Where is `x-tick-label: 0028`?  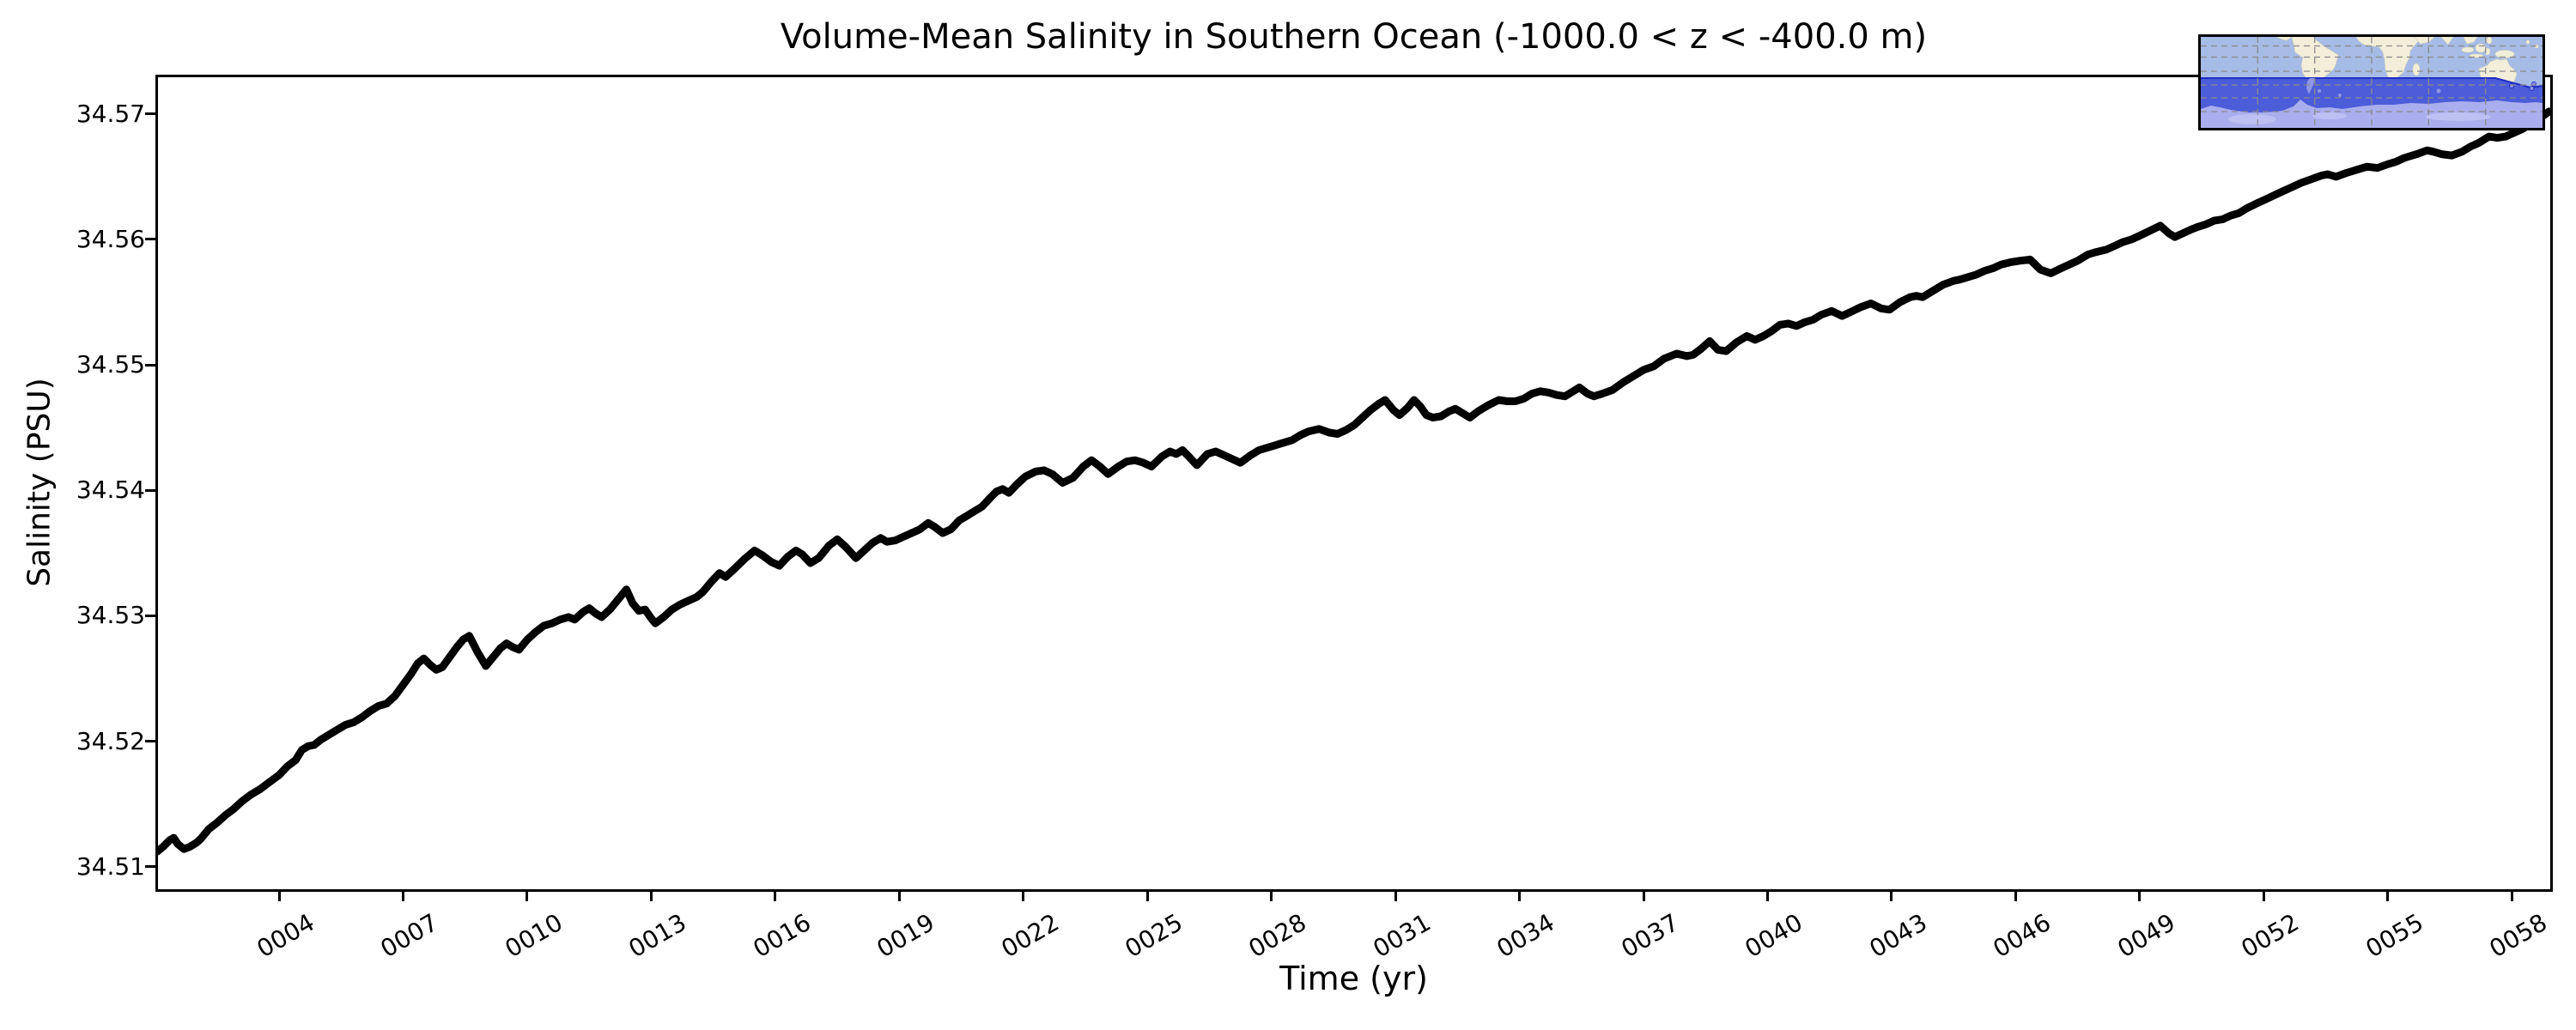 x-tick-label: 0028 is located at coordinates (1277, 936).